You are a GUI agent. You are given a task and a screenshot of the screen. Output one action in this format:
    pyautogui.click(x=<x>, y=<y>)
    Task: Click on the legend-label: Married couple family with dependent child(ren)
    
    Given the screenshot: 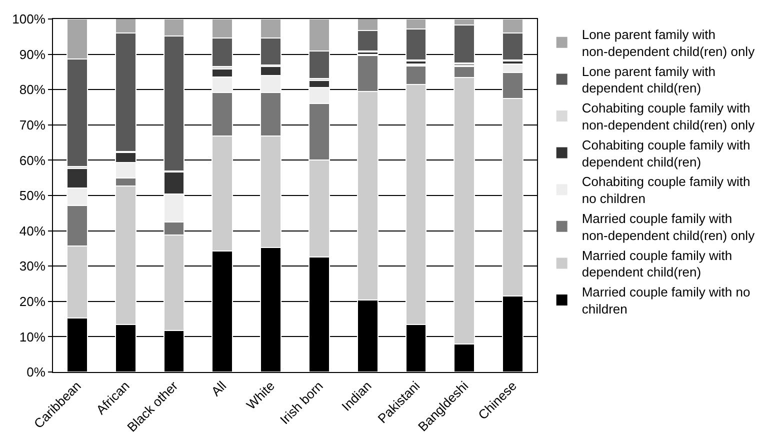 What is the action you would take?
    pyautogui.click(x=657, y=264)
    